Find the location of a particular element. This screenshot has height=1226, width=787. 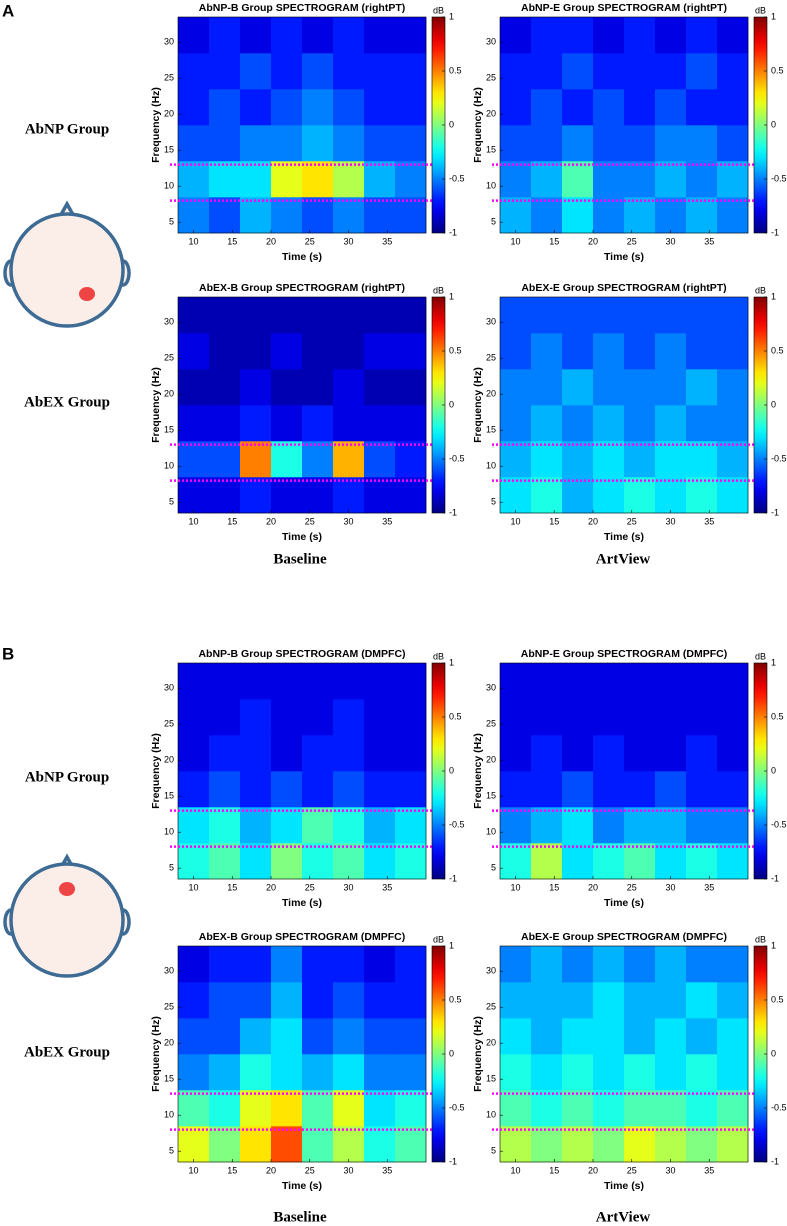

head-a is located at coordinates (67, 264).